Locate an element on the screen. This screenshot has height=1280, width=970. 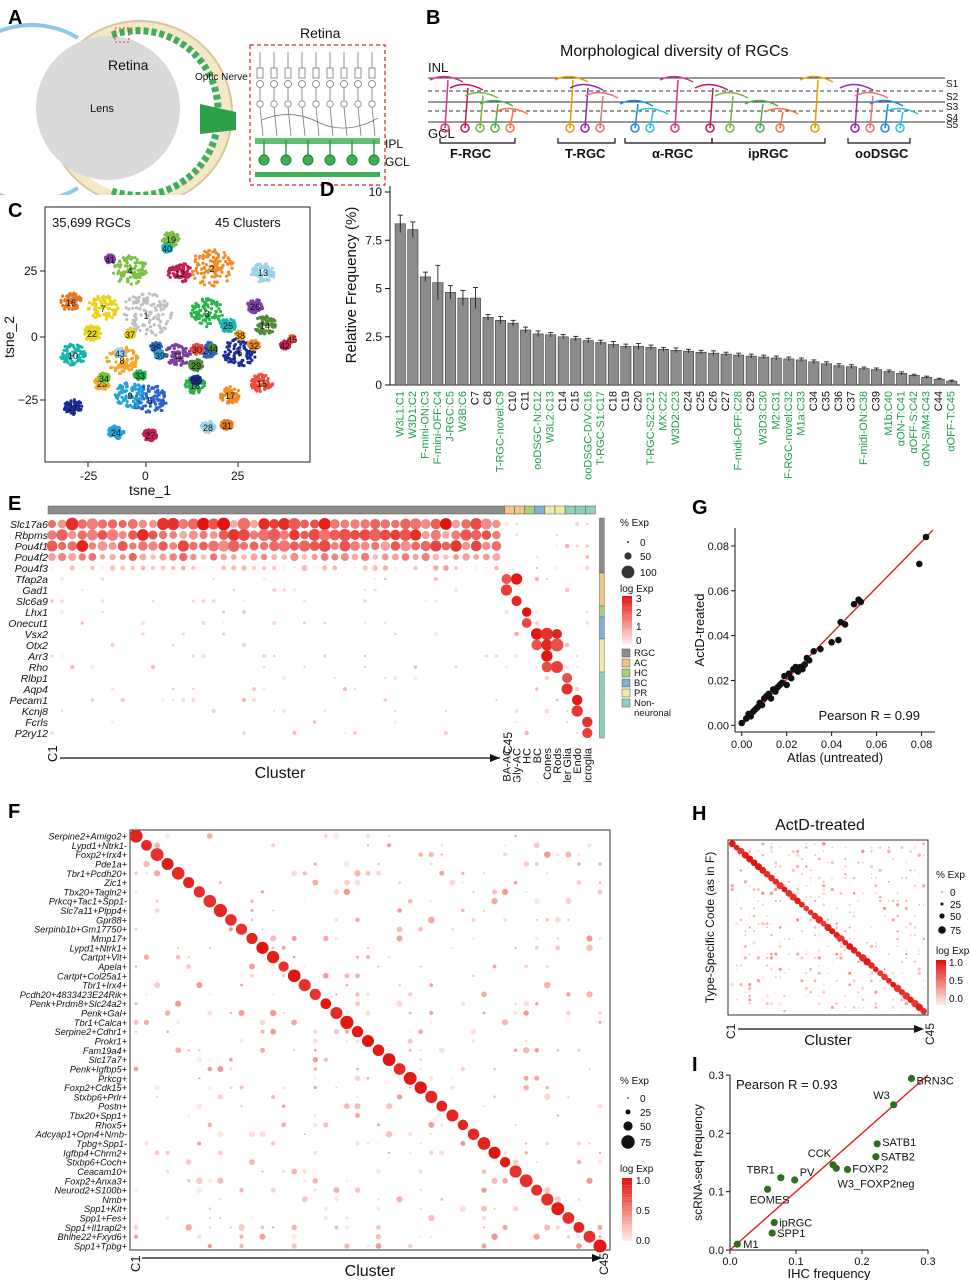
legend-log-title: log Exp is located at coordinates (637, 589).